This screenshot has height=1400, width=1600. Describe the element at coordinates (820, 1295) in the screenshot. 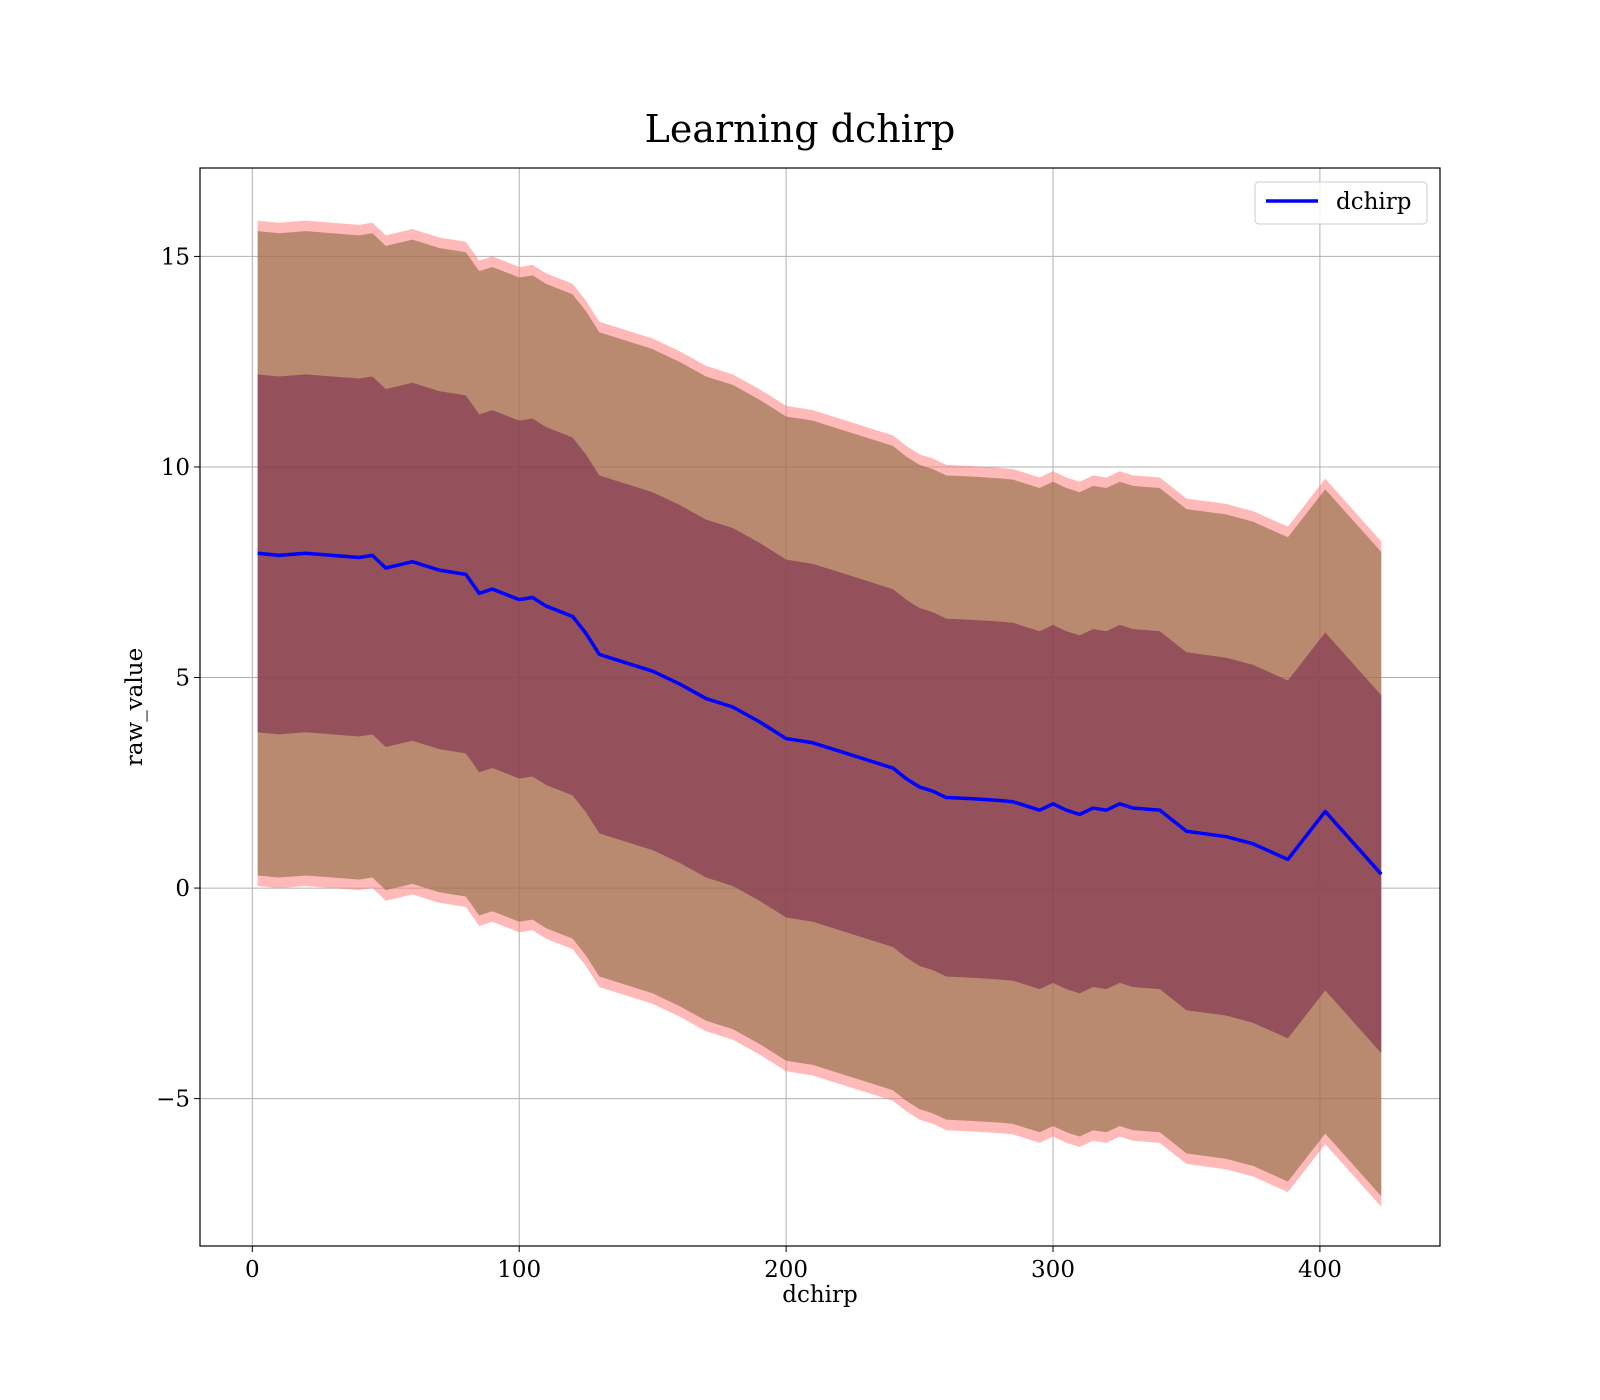

I see `x-axis-label: dchirp` at that location.